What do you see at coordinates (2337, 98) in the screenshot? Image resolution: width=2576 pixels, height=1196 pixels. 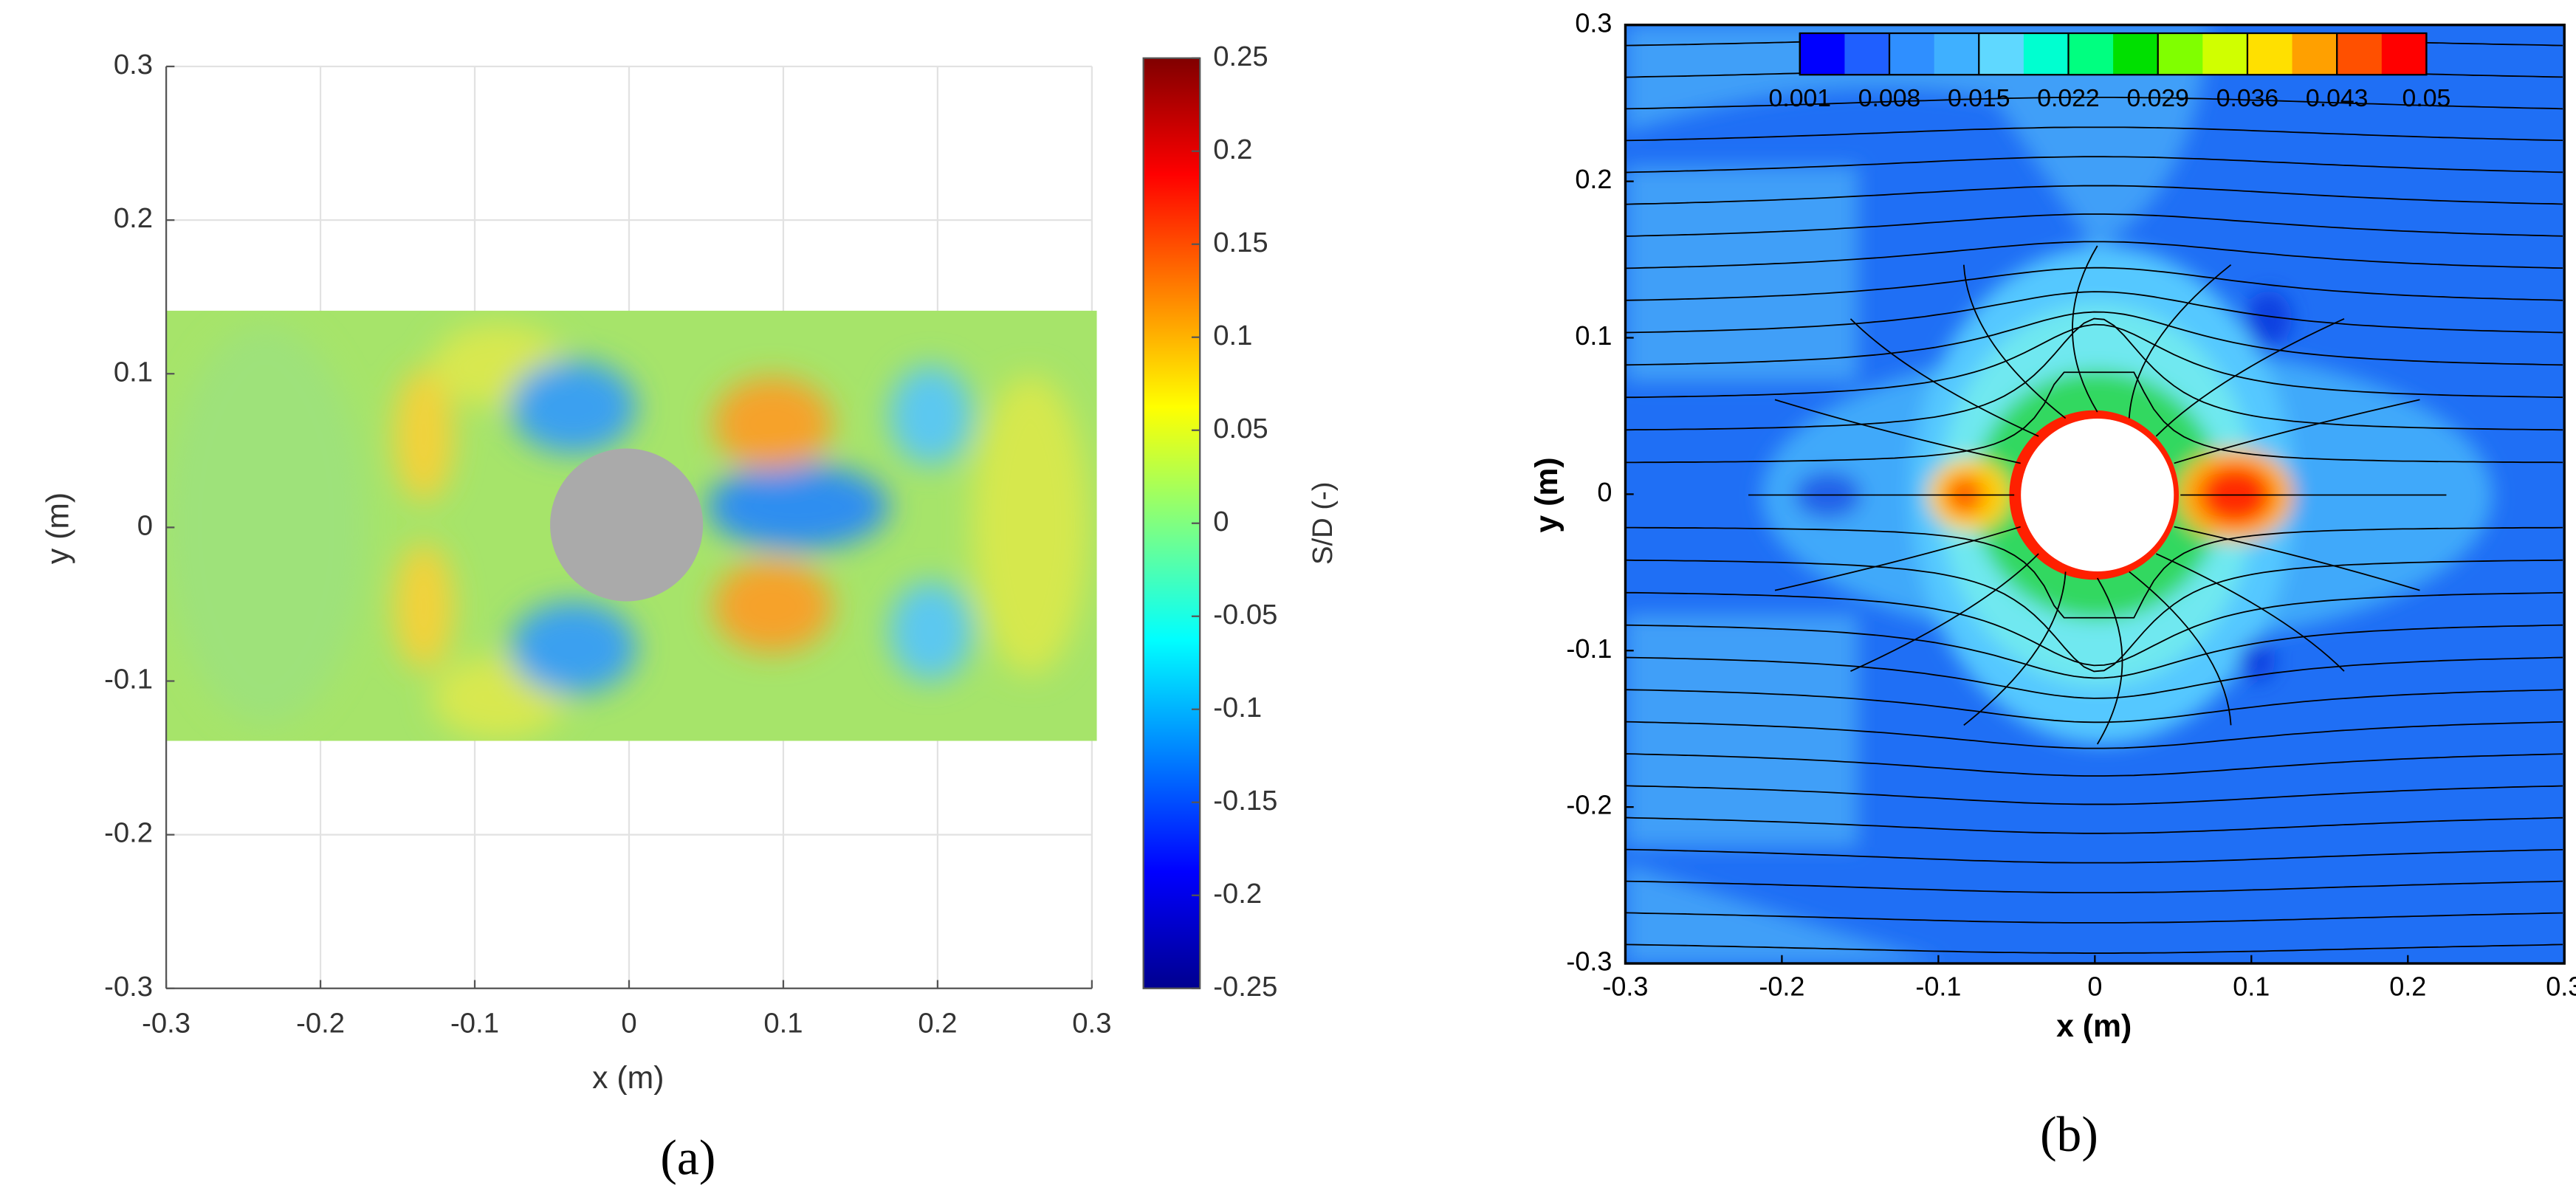 I see `colorbar-tick-label: 0.043` at bounding box center [2337, 98].